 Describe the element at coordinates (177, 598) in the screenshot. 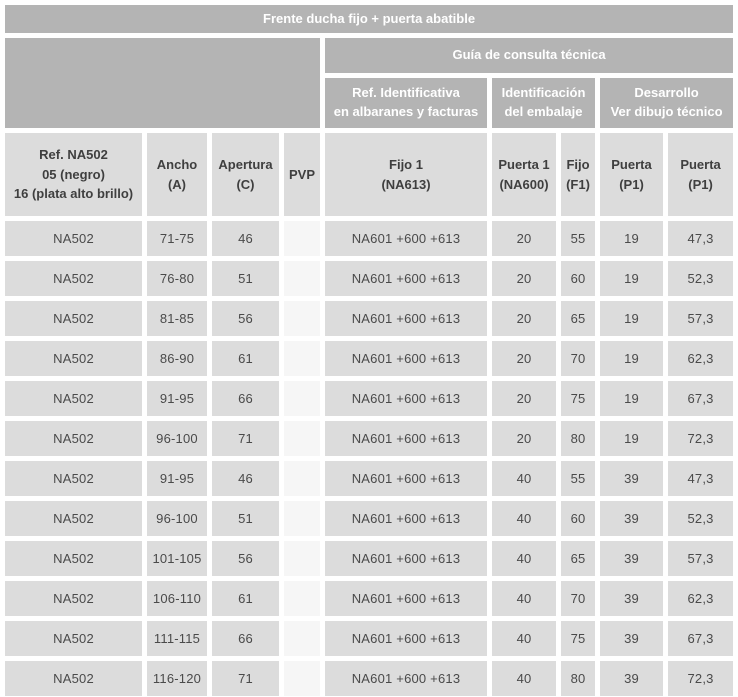

I see `cell-ancho: 106-110` at that location.